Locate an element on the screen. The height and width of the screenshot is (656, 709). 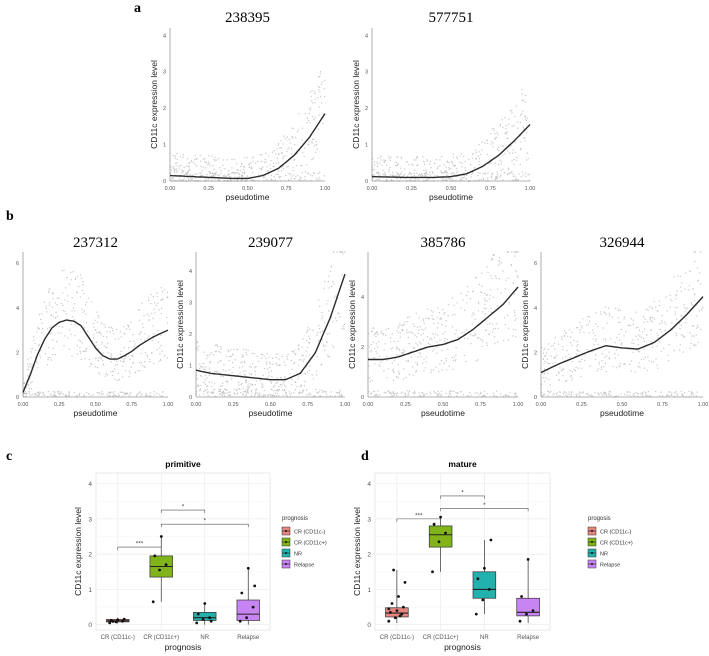
cell-points is located at coordinates (622, 324).